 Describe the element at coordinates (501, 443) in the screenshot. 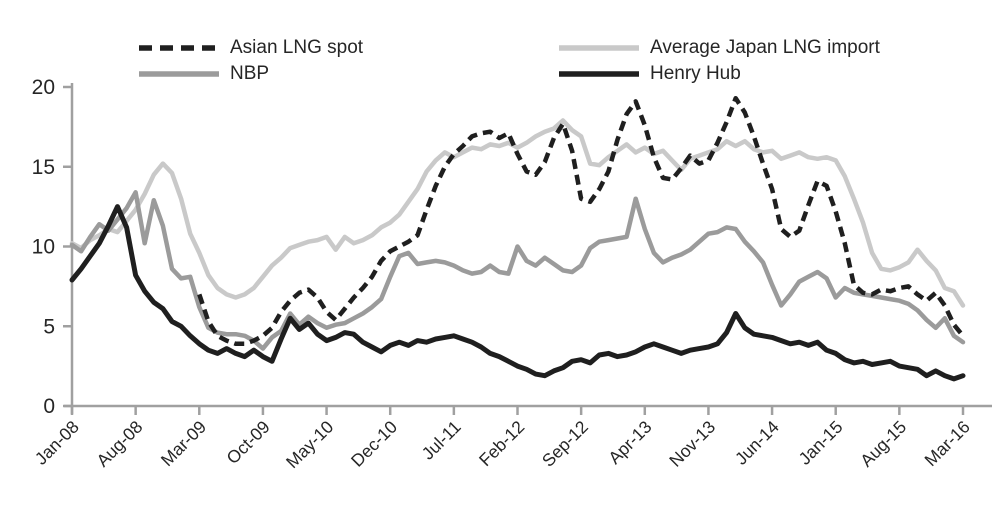

I see `x-axis-tick-label: Feb-12` at that location.